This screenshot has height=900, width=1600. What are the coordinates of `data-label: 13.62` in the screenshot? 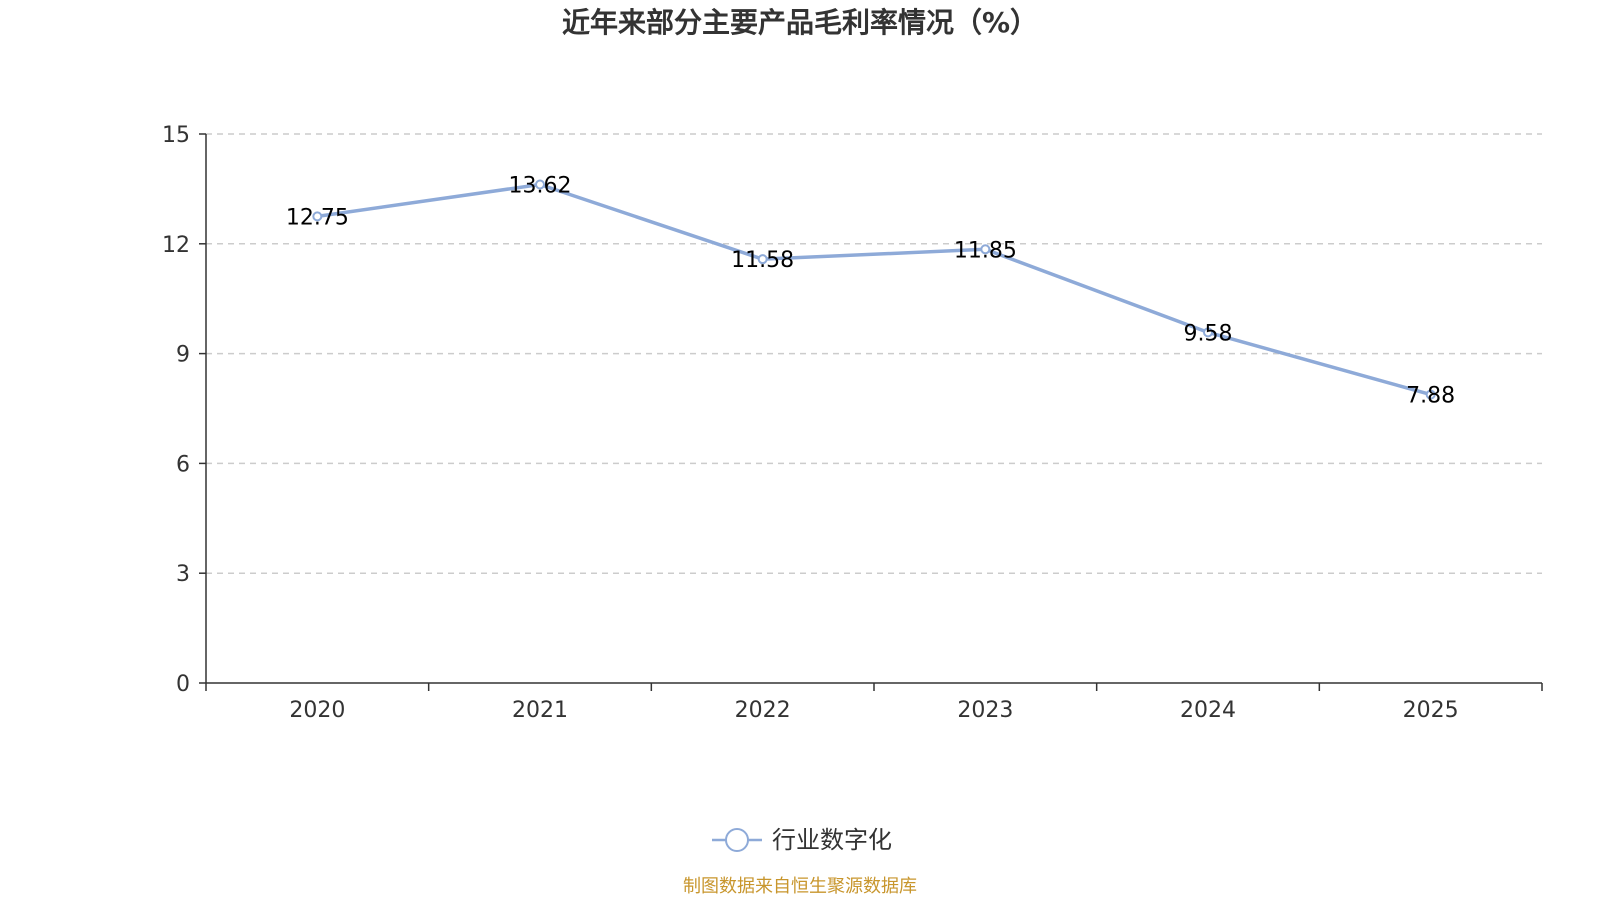 It's located at (540, 186).